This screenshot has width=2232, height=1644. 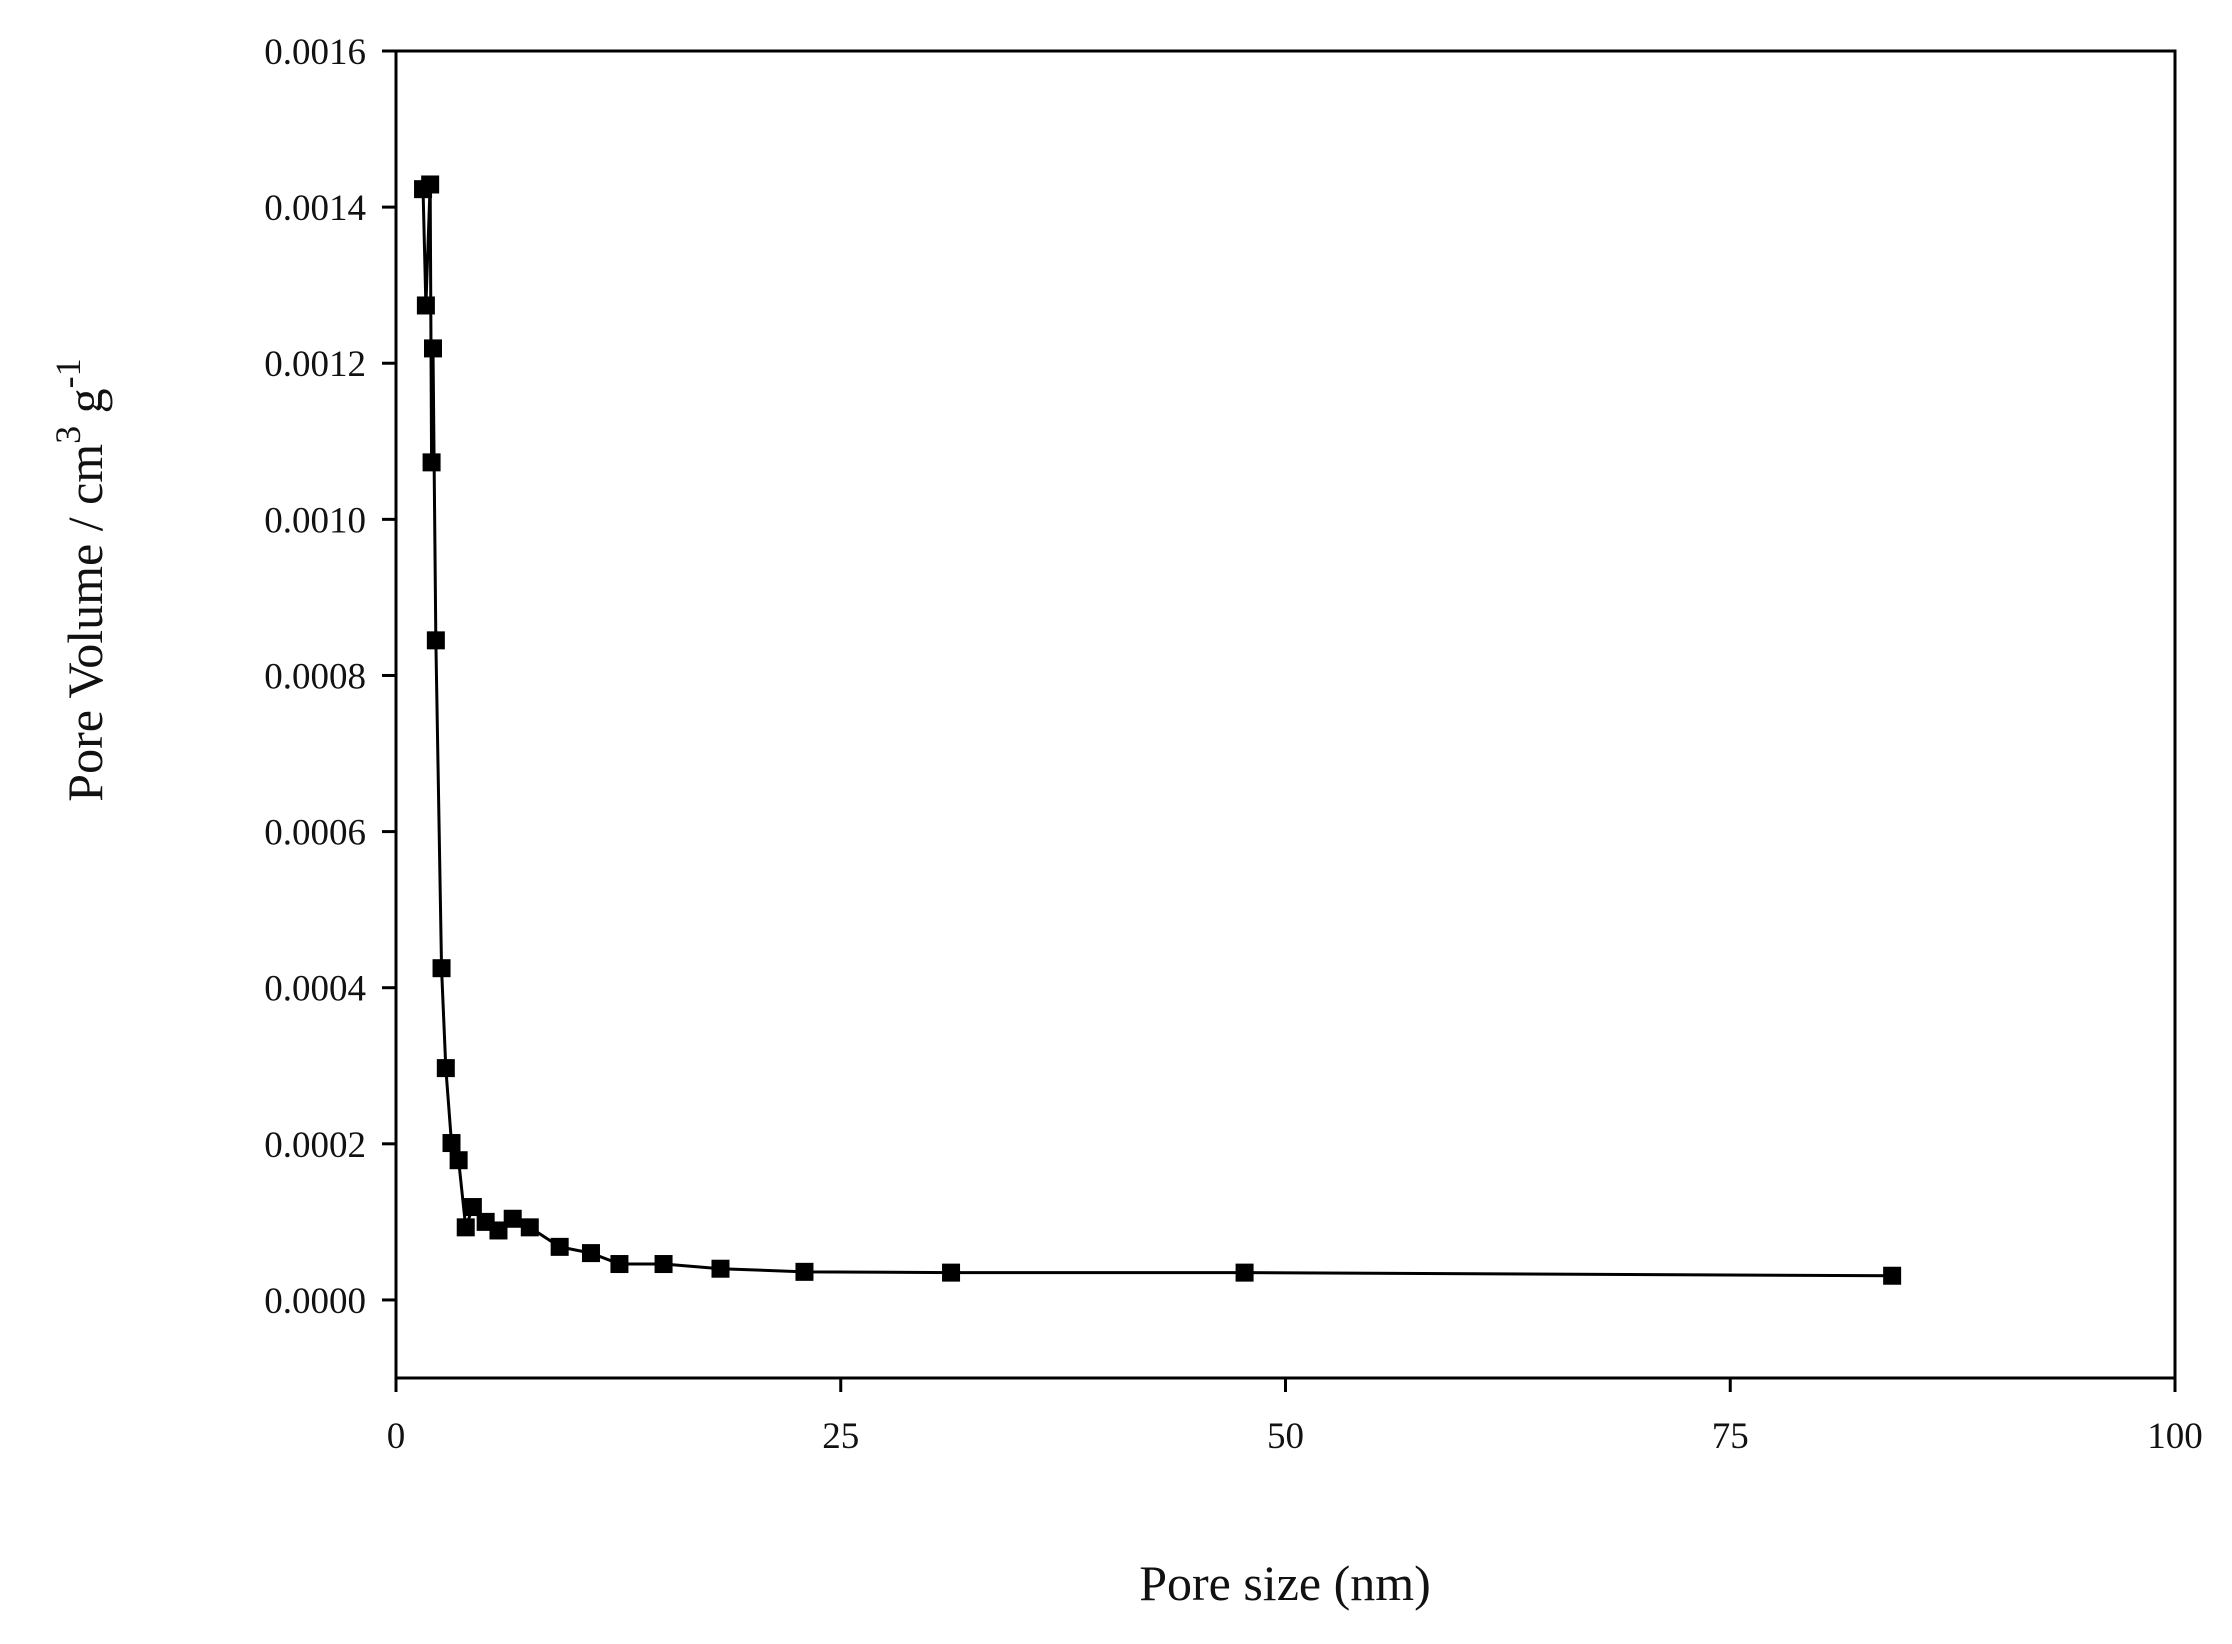 What do you see at coordinates (315, 208) in the screenshot?
I see `y-tick-label: 0.0014` at bounding box center [315, 208].